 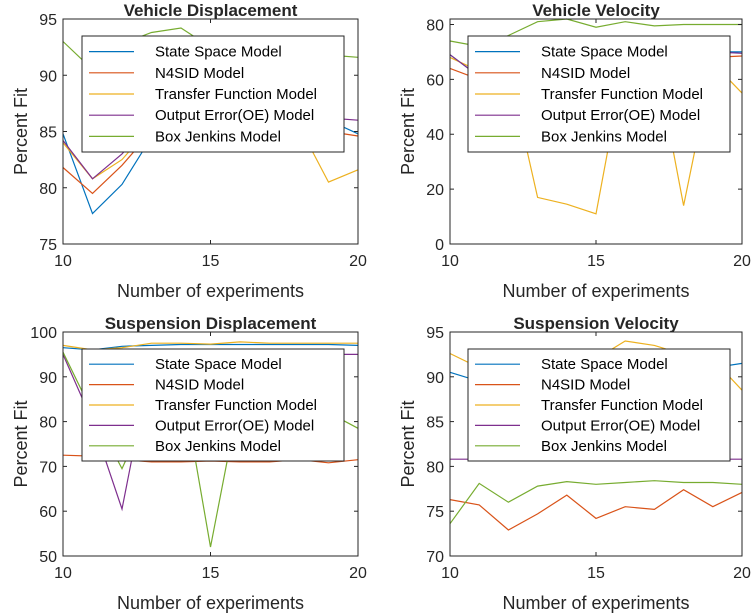 What do you see at coordinates (596, 323) in the screenshot?
I see `chart-title: Suspension Velocity` at bounding box center [596, 323].